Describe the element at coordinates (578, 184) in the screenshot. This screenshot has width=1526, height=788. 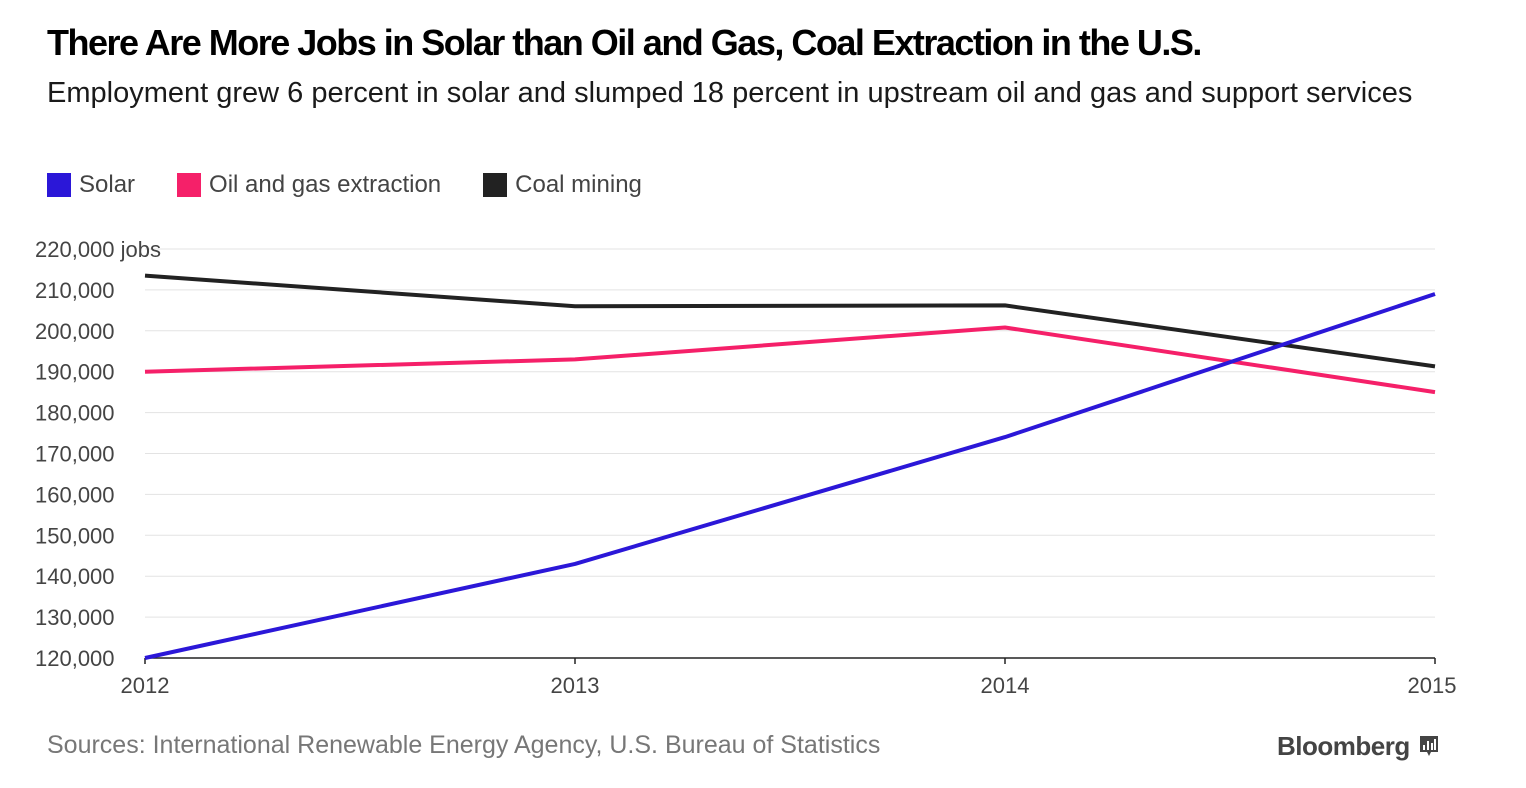
I see `legend-label-coal: Coal mining` at that location.